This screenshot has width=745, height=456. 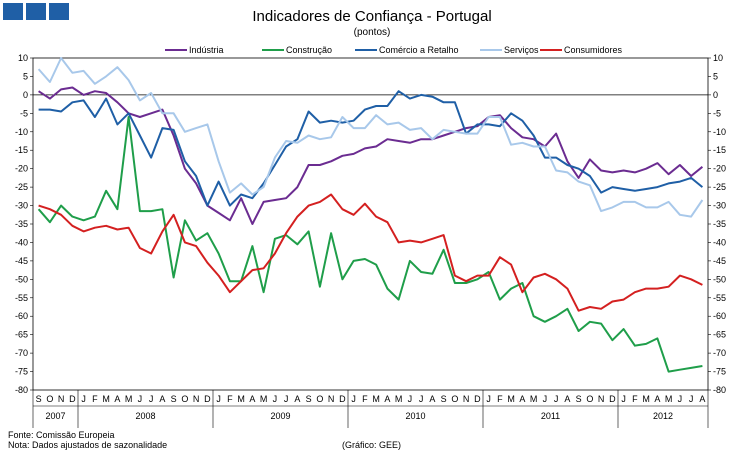 What do you see at coordinates (21, 187) in the screenshot?
I see `y-tick-label-left: -25` at bounding box center [21, 187].